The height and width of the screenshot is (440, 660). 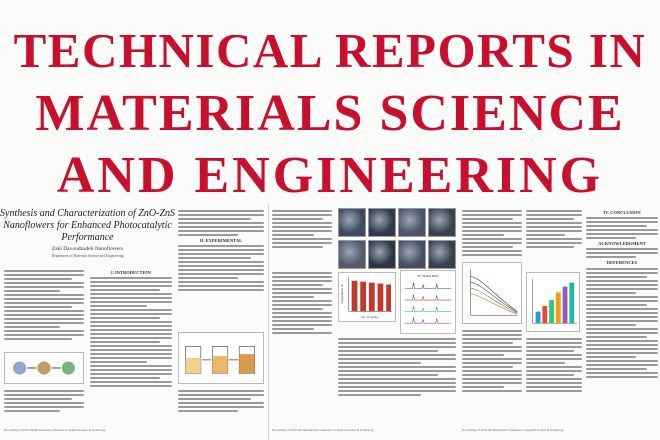 What do you see at coordinates (221, 240) in the screenshot?
I see `section-heading: II. EXPERIMENTAL` at bounding box center [221, 240].